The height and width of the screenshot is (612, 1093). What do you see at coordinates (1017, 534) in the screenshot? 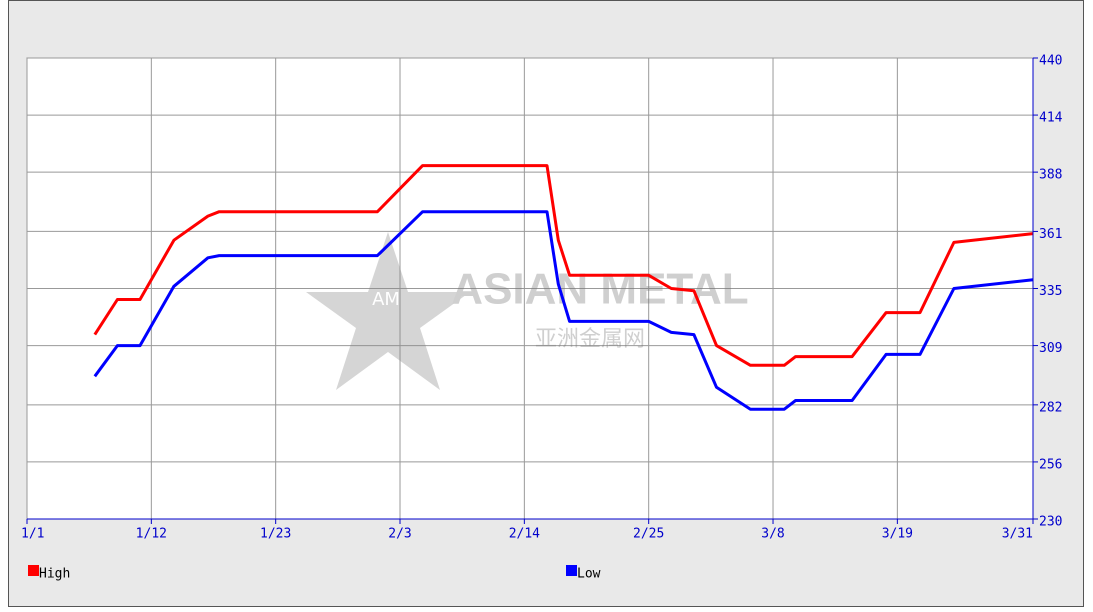
I see `x-tick-label: 3/31` at bounding box center [1017, 534].